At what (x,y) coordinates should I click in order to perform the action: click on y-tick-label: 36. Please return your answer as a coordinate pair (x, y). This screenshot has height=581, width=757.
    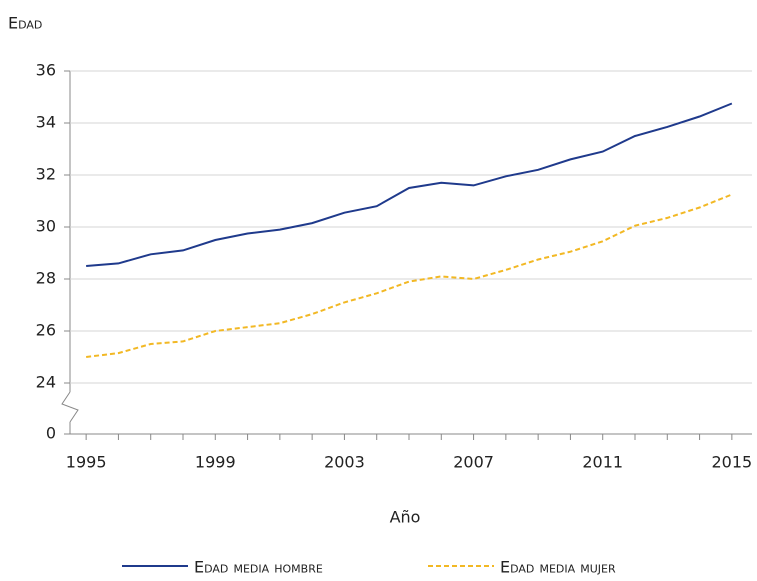
    Looking at the image, I should click on (46, 70).